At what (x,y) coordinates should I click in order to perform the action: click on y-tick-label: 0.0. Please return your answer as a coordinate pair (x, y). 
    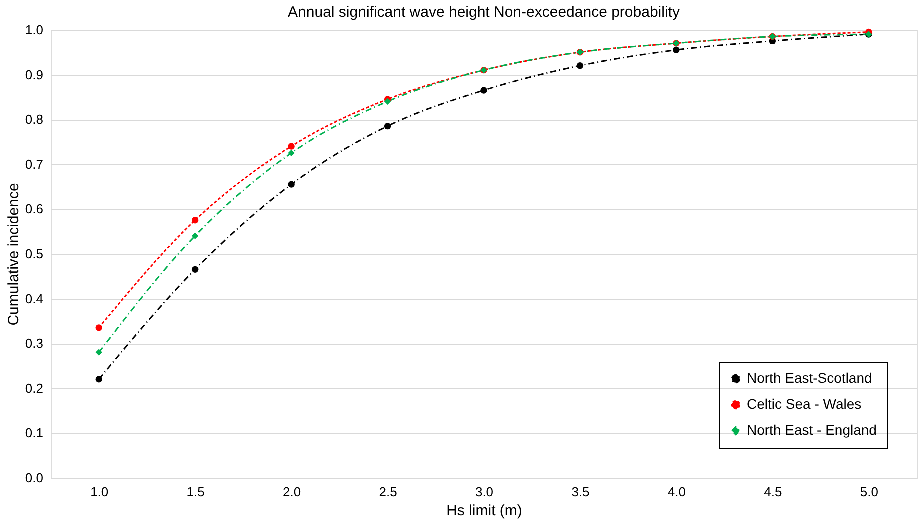
    Looking at the image, I should click on (34, 478).